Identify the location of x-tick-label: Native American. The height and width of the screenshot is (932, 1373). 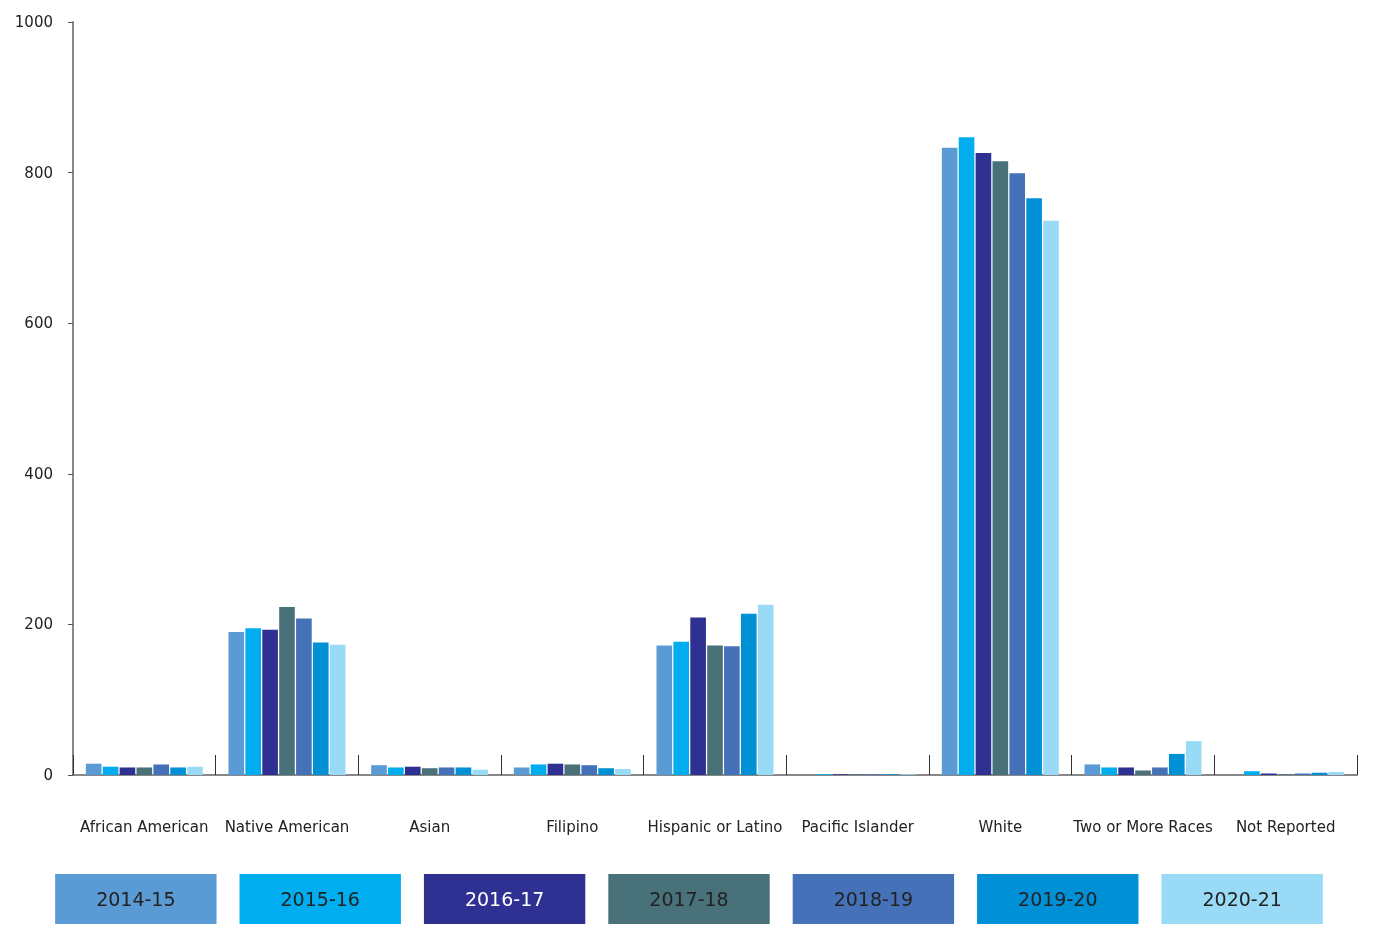
(287, 826).